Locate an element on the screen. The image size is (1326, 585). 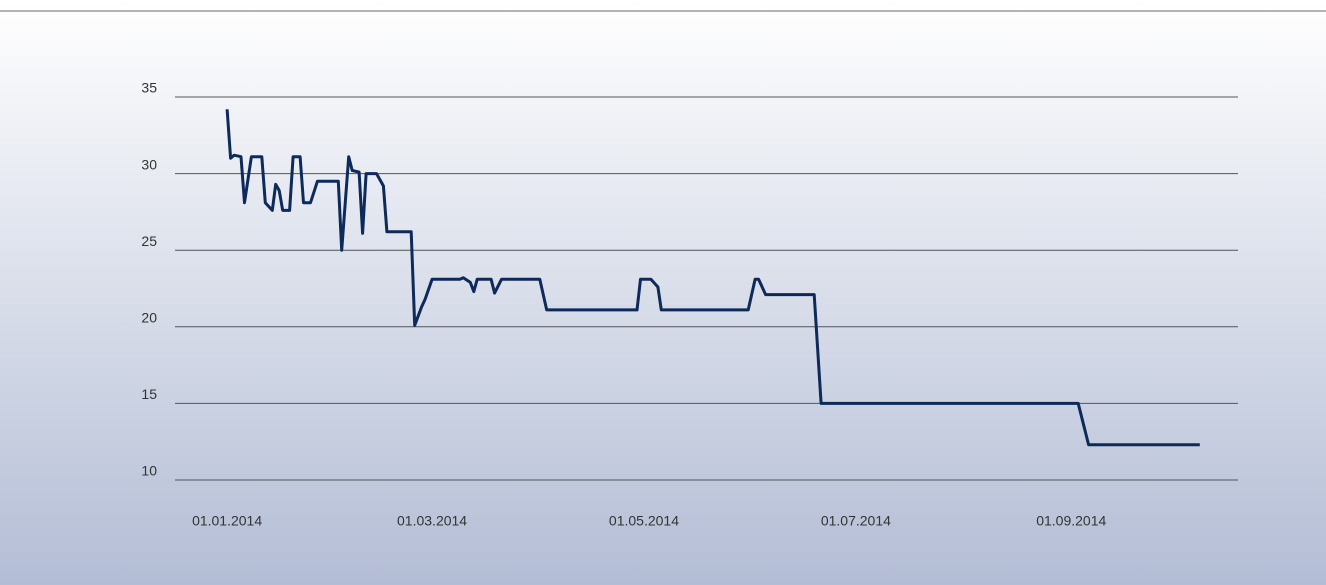
y-tick-label: 20 is located at coordinates (149, 318).